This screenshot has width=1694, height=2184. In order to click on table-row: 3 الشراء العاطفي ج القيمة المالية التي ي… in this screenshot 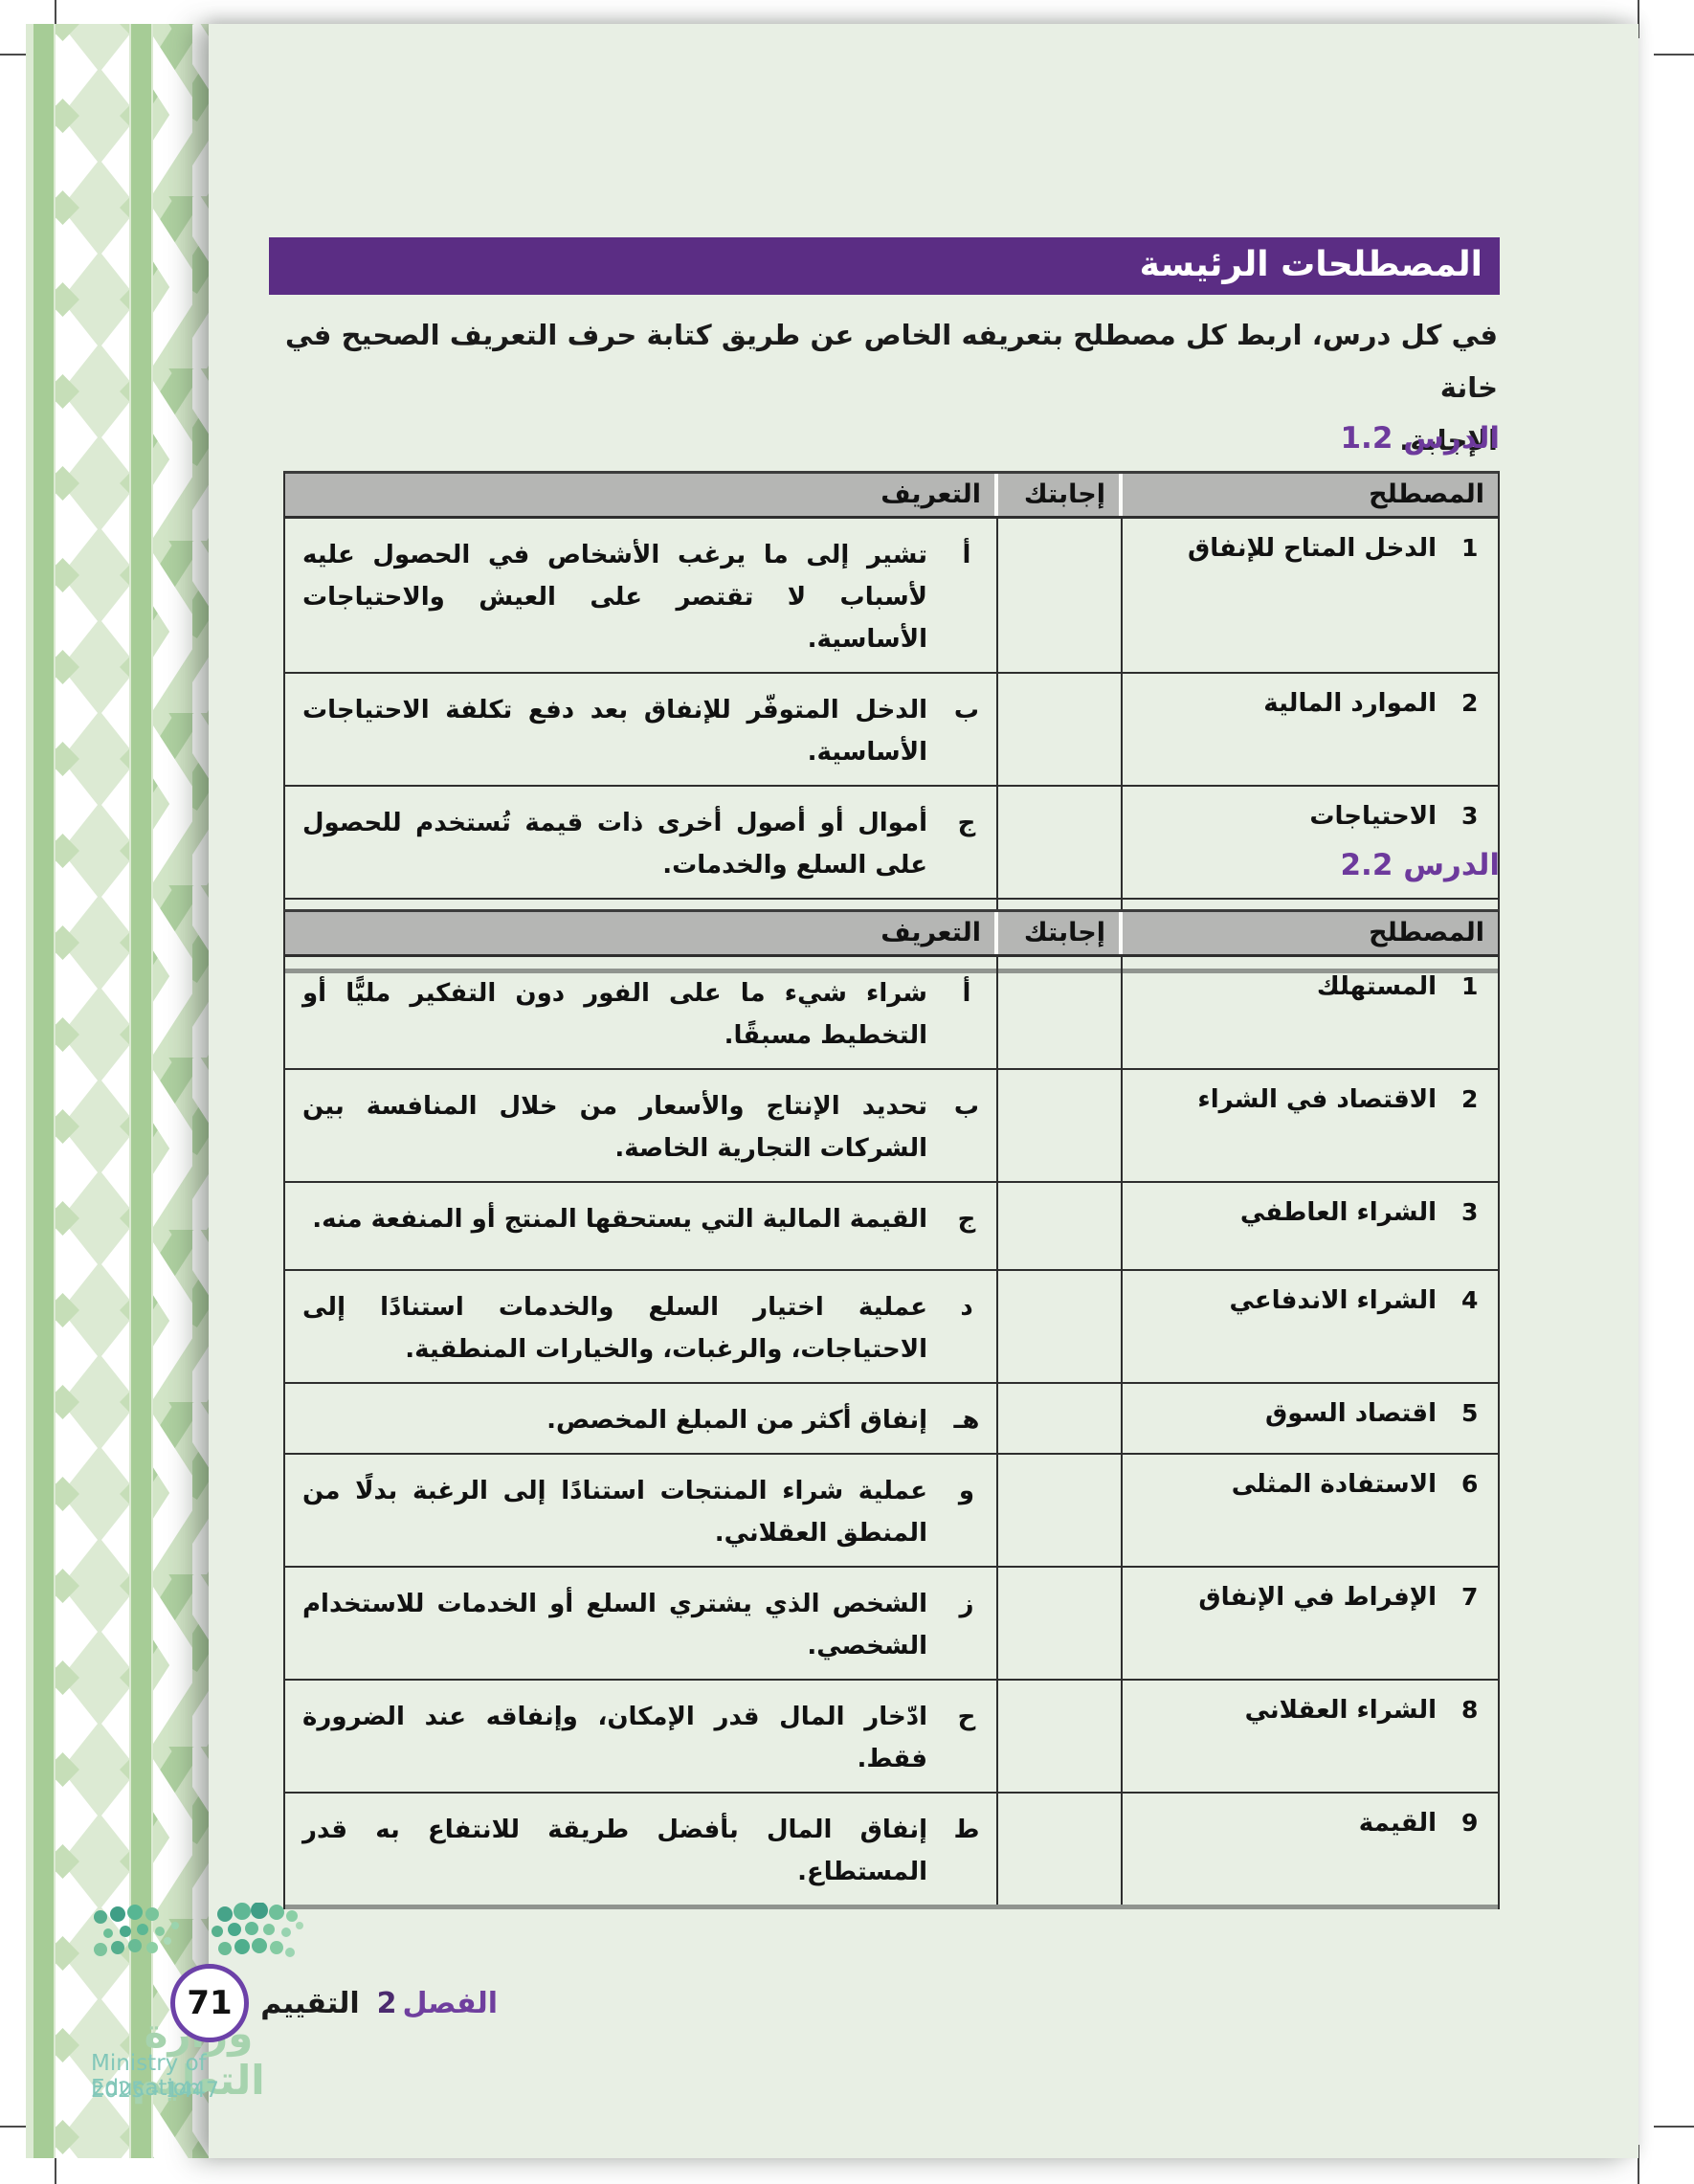, I will do `click(891, 1227)`.